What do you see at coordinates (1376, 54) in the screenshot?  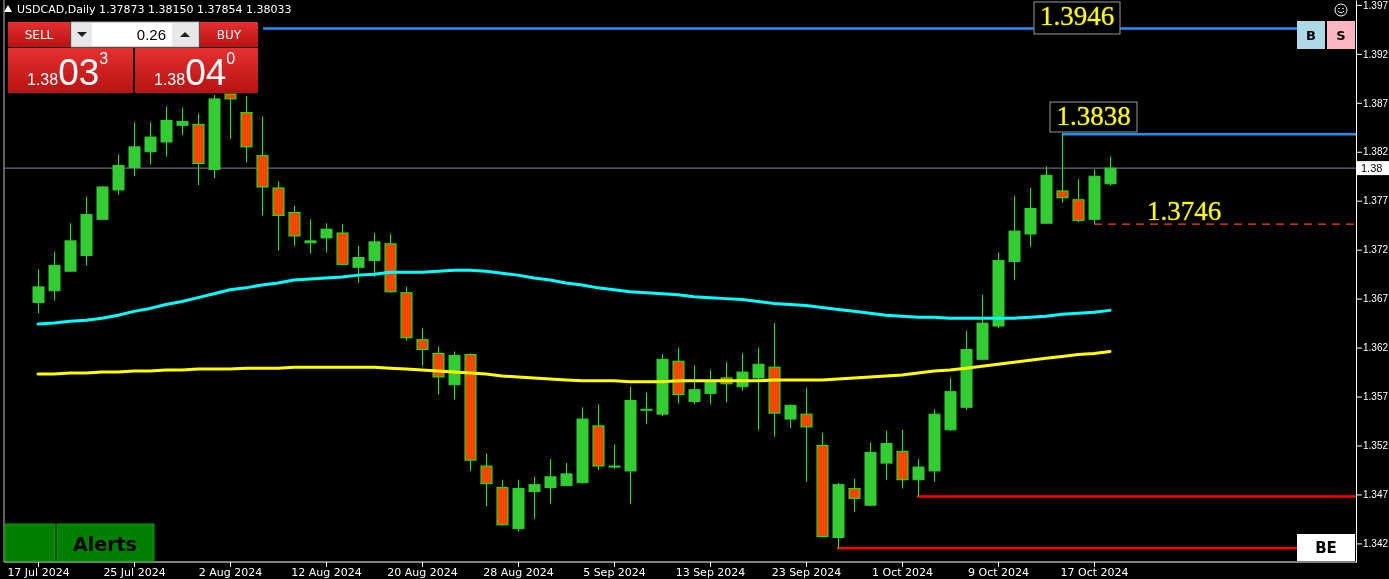 I see `y-tick-label: 1.392` at bounding box center [1376, 54].